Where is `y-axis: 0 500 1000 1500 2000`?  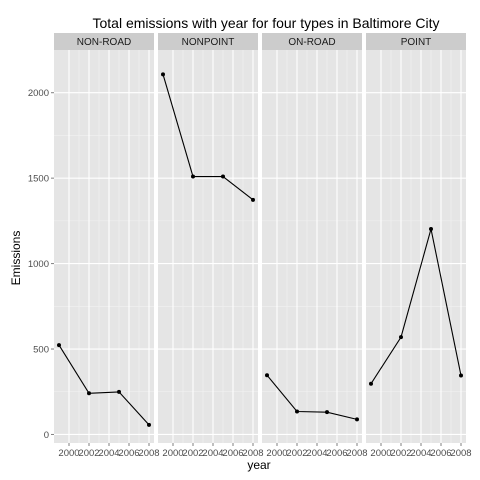
y-axis: 0 500 1000 1500 2000 is located at coordinates (41, 264).